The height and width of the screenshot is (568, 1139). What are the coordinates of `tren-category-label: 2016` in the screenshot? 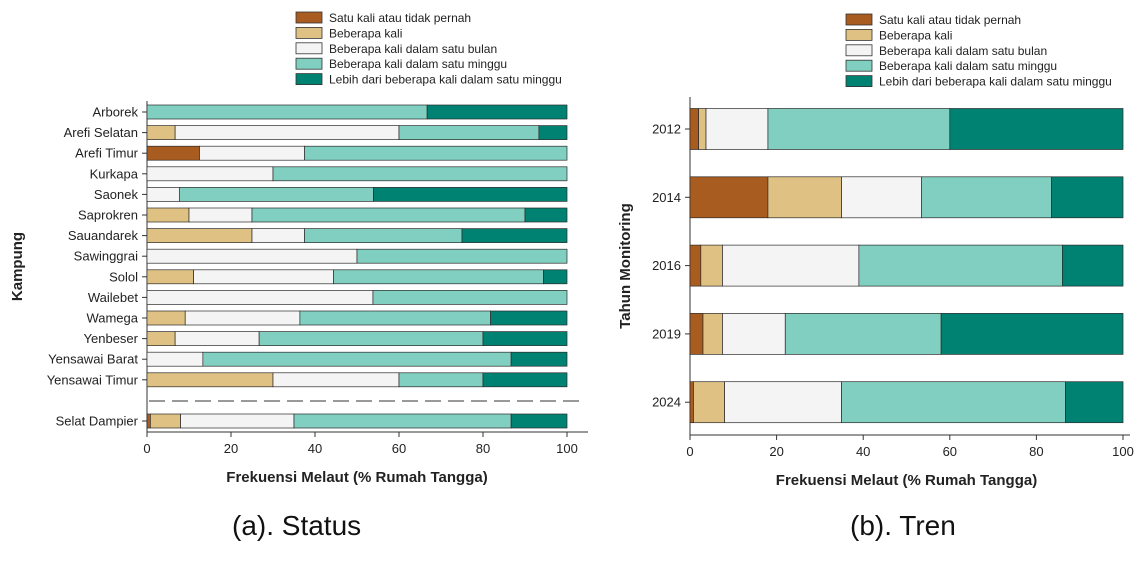 It's located at (666, 265).